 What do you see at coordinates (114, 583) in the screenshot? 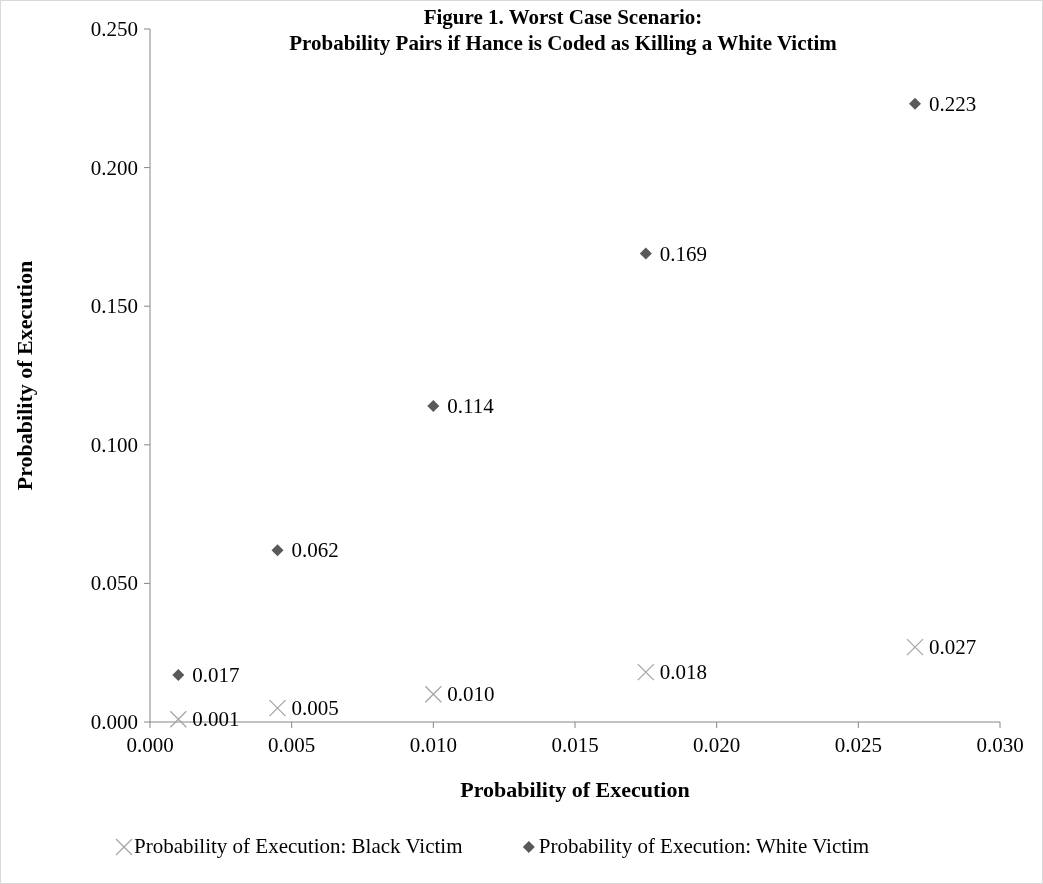
I see `y-tick-label: 0.050` at bounding box center [114, 583].